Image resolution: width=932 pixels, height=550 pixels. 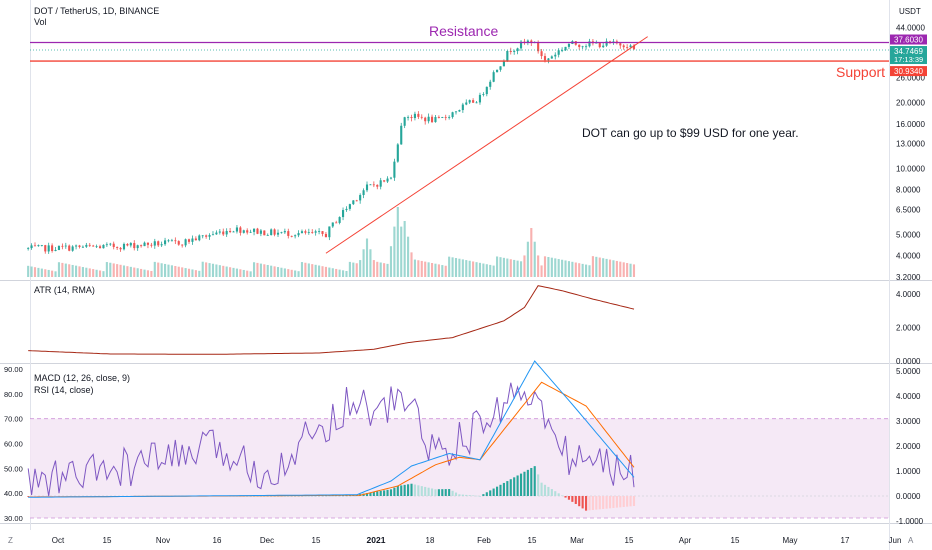 I want to click on macd-tick: 2.0000, so click(x=908, y=446).